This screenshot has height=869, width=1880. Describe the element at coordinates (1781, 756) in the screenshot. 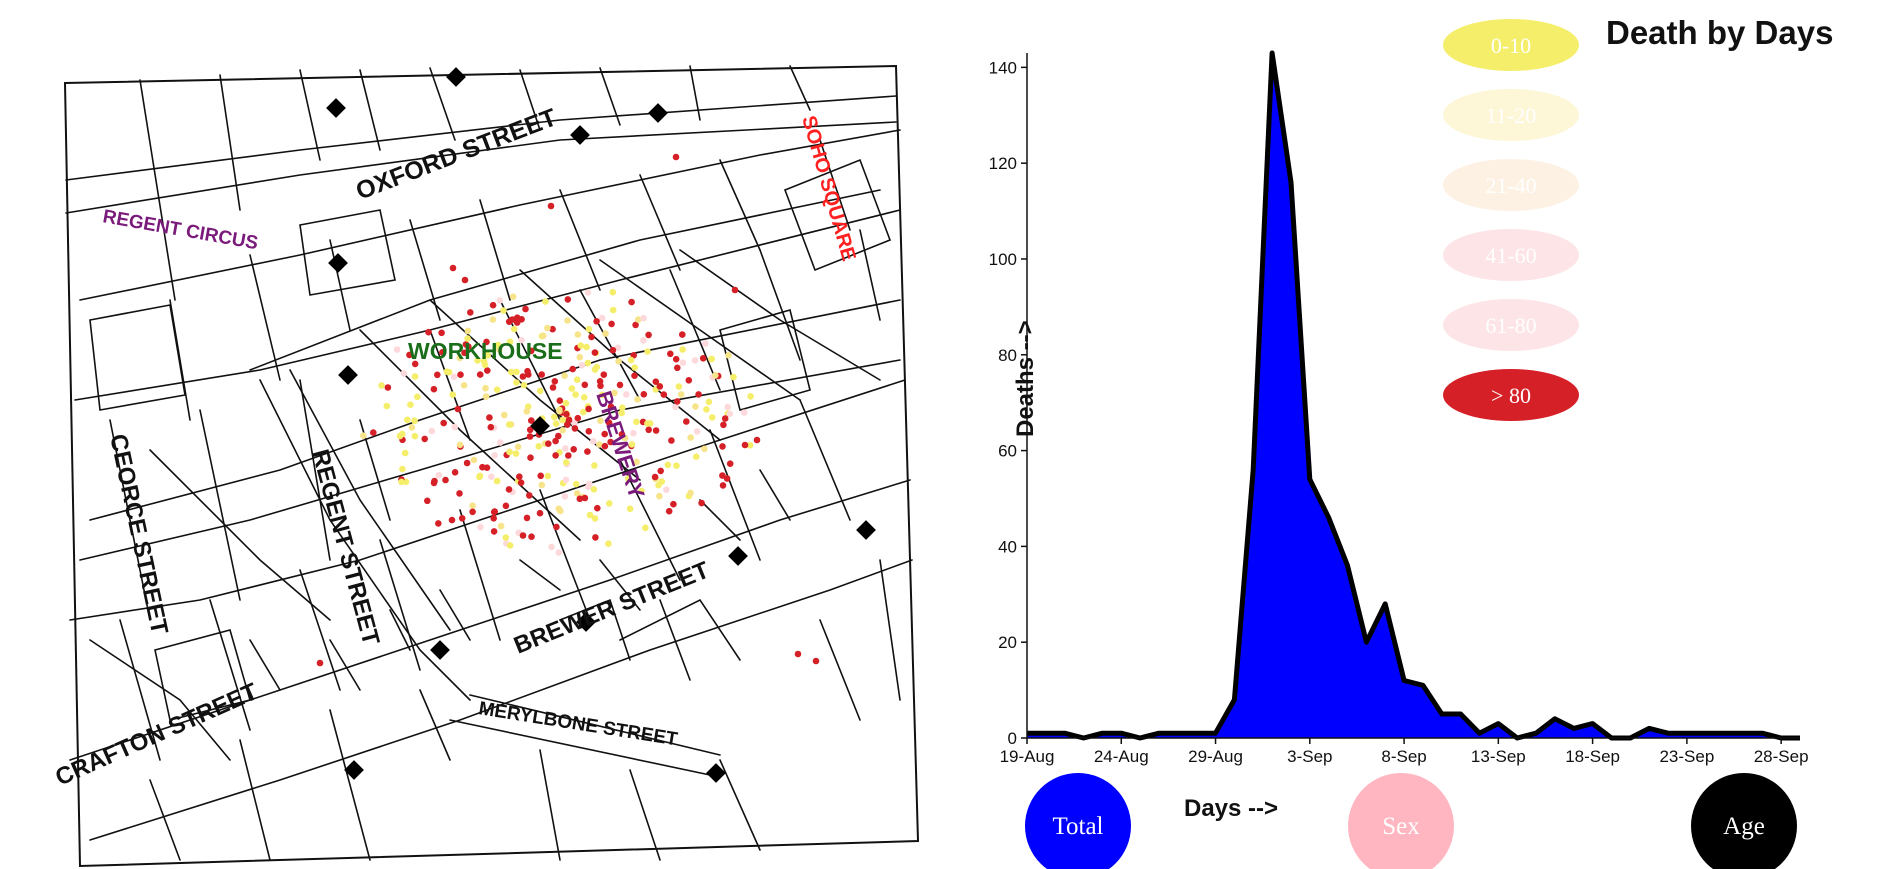

I see `x-tick-label: 28-Sep` at that location.